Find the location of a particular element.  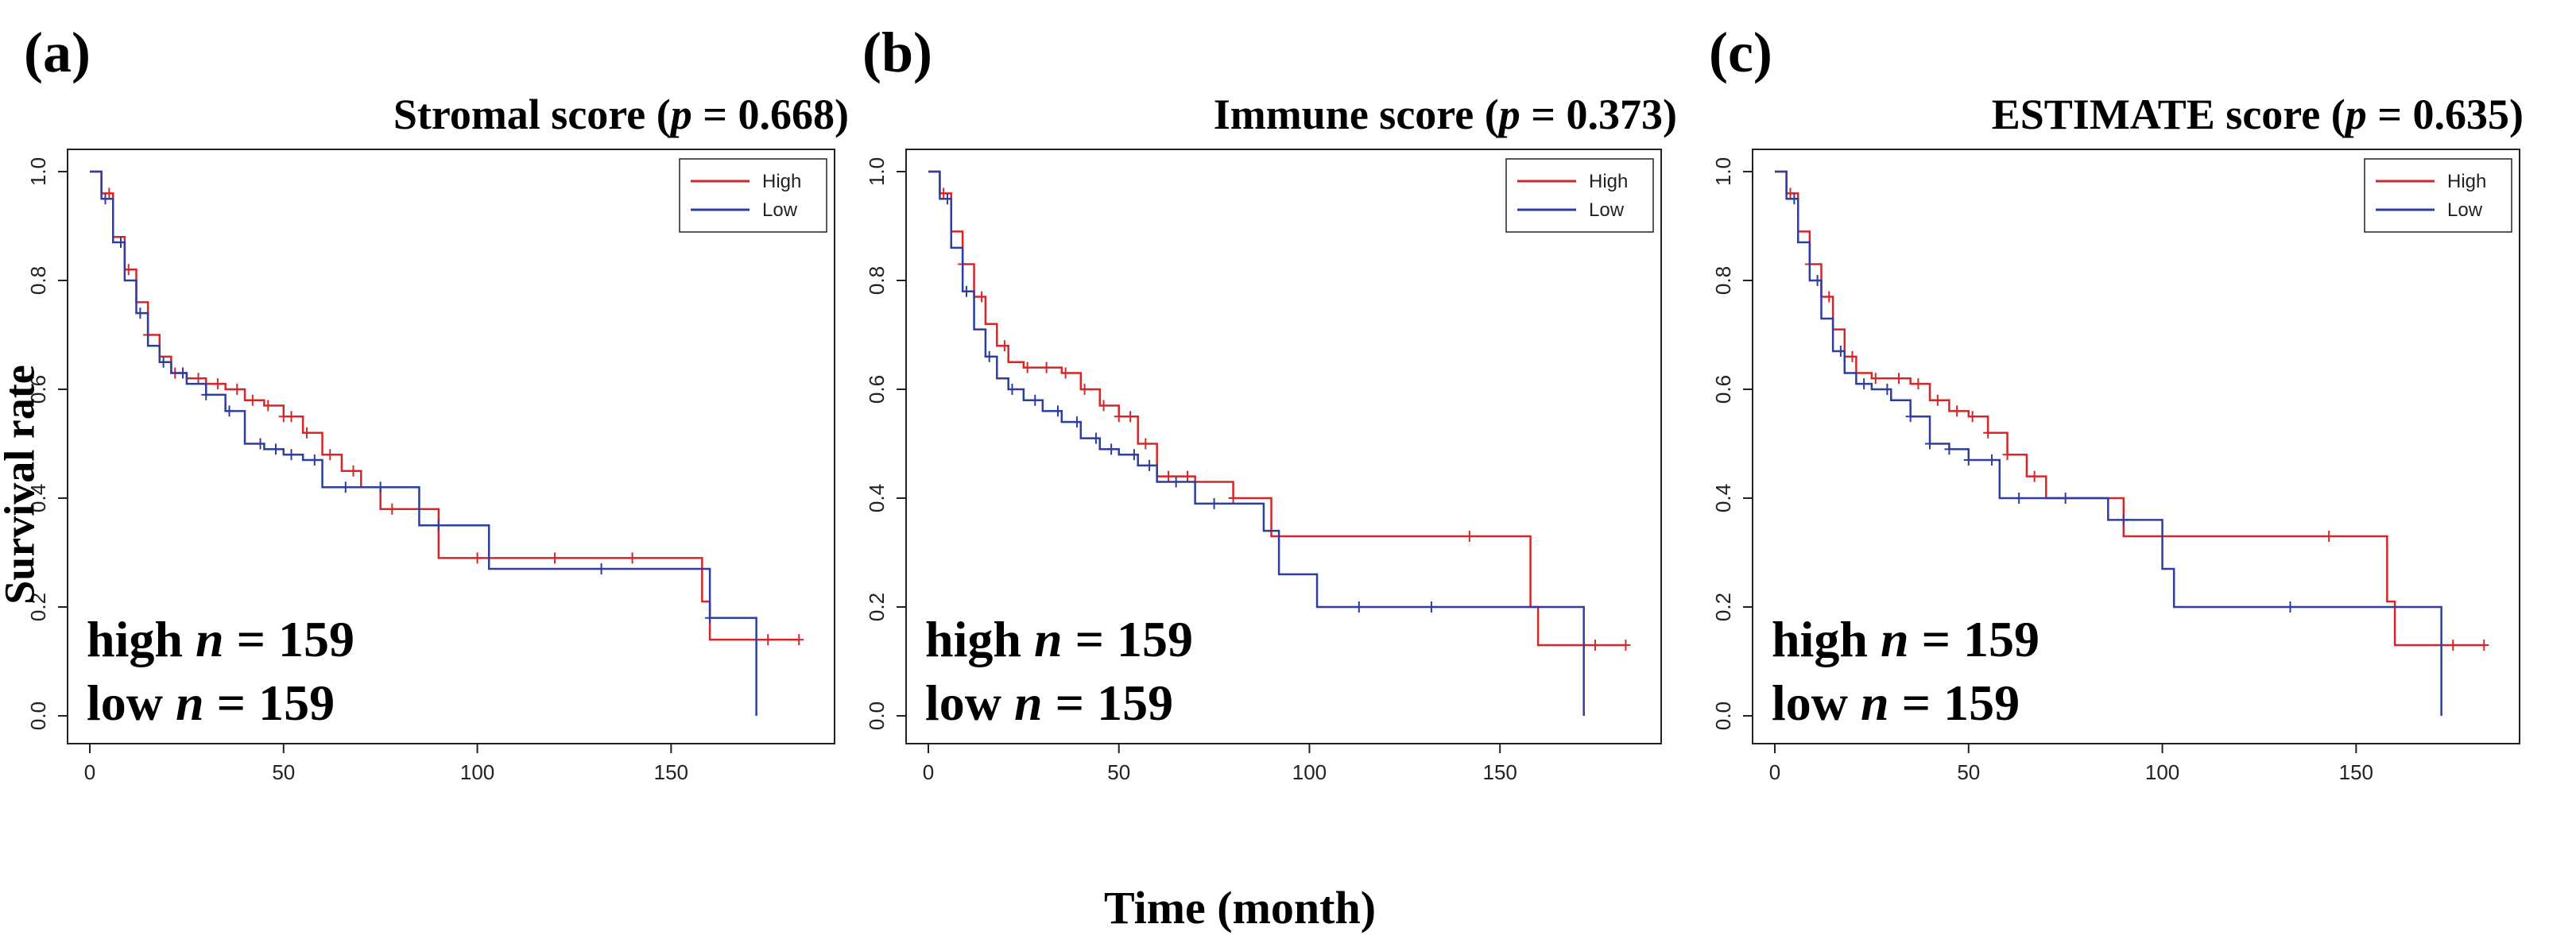

annotation-high-prefix: high is located at coordinates (141, 639).